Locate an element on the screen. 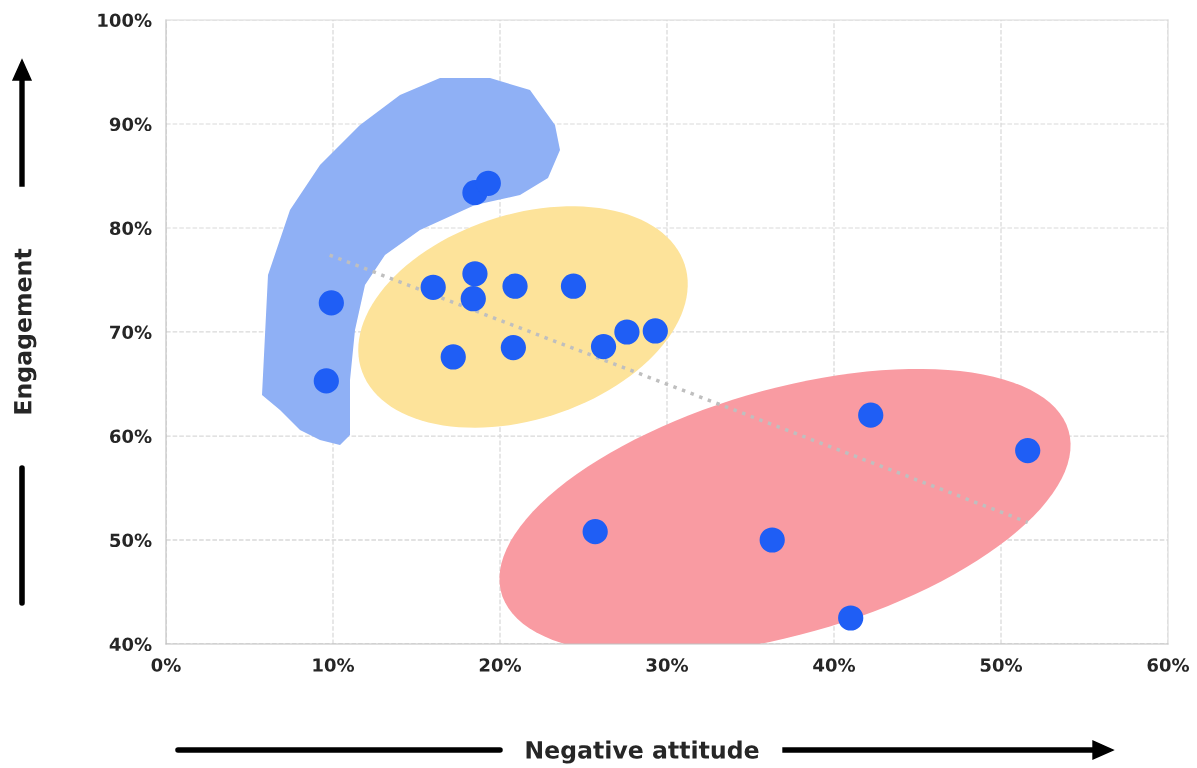 This screenshot has width=1197, height=768. y-tick-label: 100% is located at coordinates (125, 20).